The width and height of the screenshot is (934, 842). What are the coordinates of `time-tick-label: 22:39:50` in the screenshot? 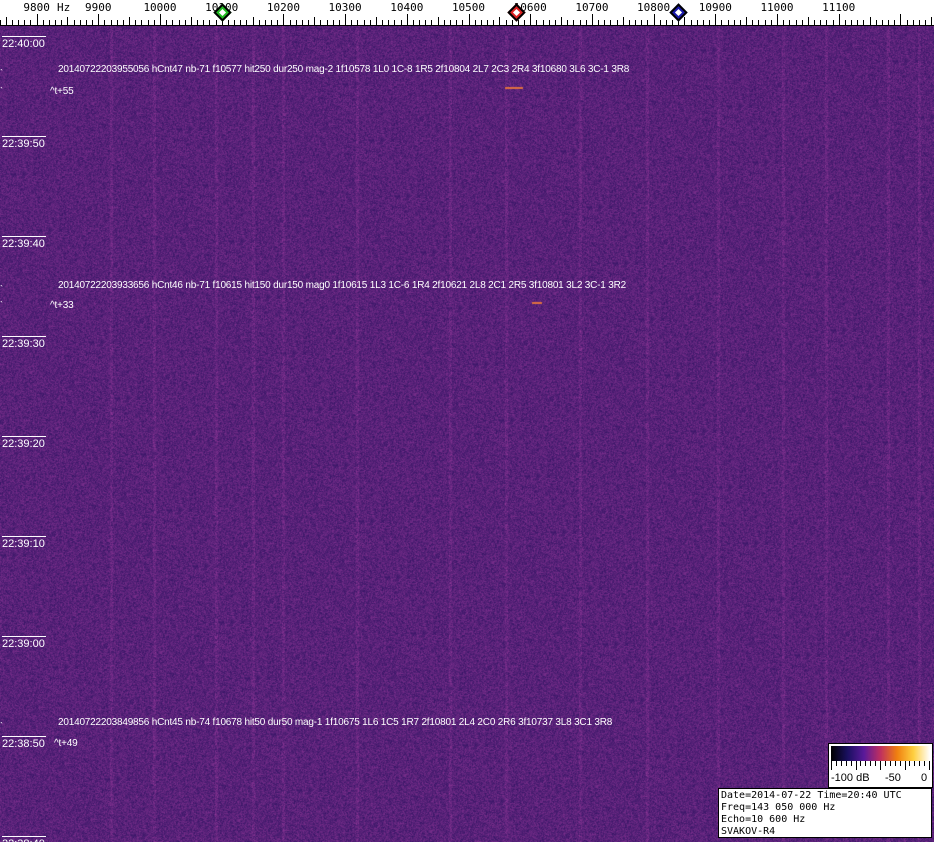 It's located at (24, 143).